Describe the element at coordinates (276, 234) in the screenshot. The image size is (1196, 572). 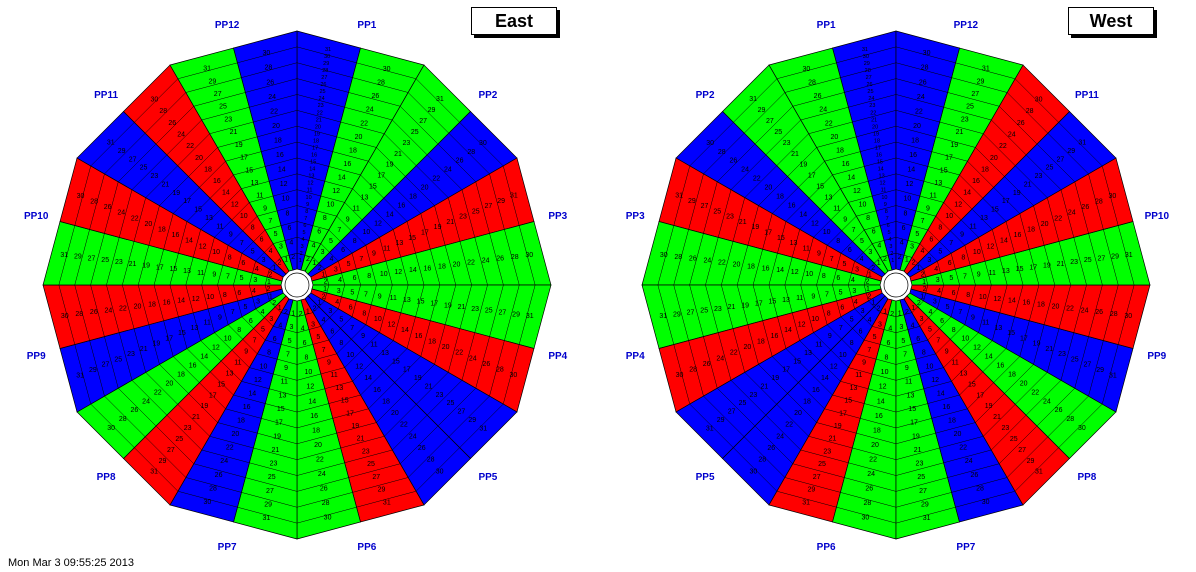
I see `row-number: 5` at that location.